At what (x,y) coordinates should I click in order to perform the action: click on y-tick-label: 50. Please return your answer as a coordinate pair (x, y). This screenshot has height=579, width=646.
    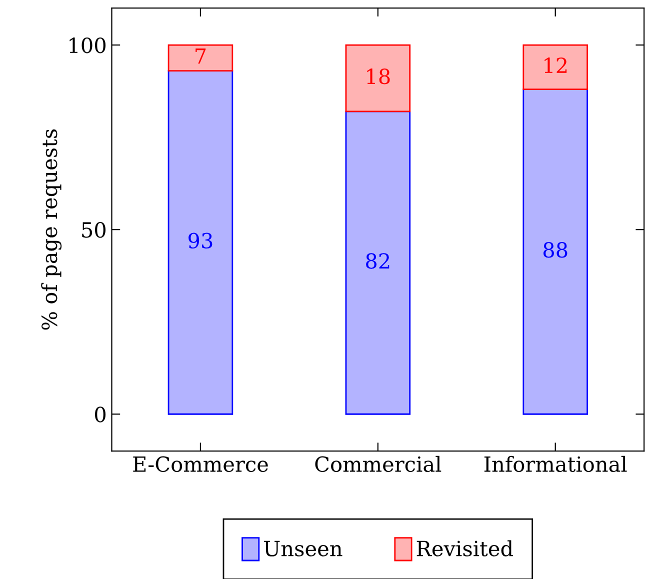
    Looking at the image, I should click on (94, 230).